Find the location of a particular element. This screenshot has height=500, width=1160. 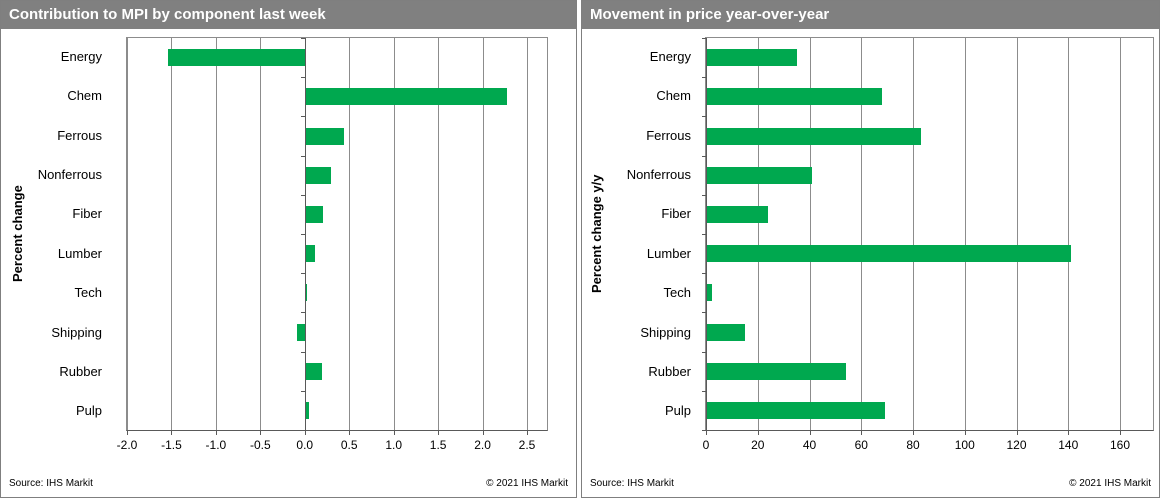

x-tick-label: 0.5 is located at coordinates (349, 445).